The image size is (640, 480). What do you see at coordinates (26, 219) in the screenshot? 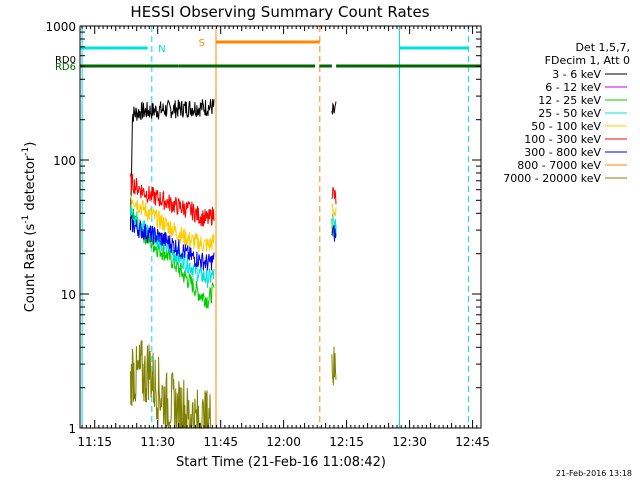
I see `y-axis-label-sup-1: -1` at bounding box center [26, 219].